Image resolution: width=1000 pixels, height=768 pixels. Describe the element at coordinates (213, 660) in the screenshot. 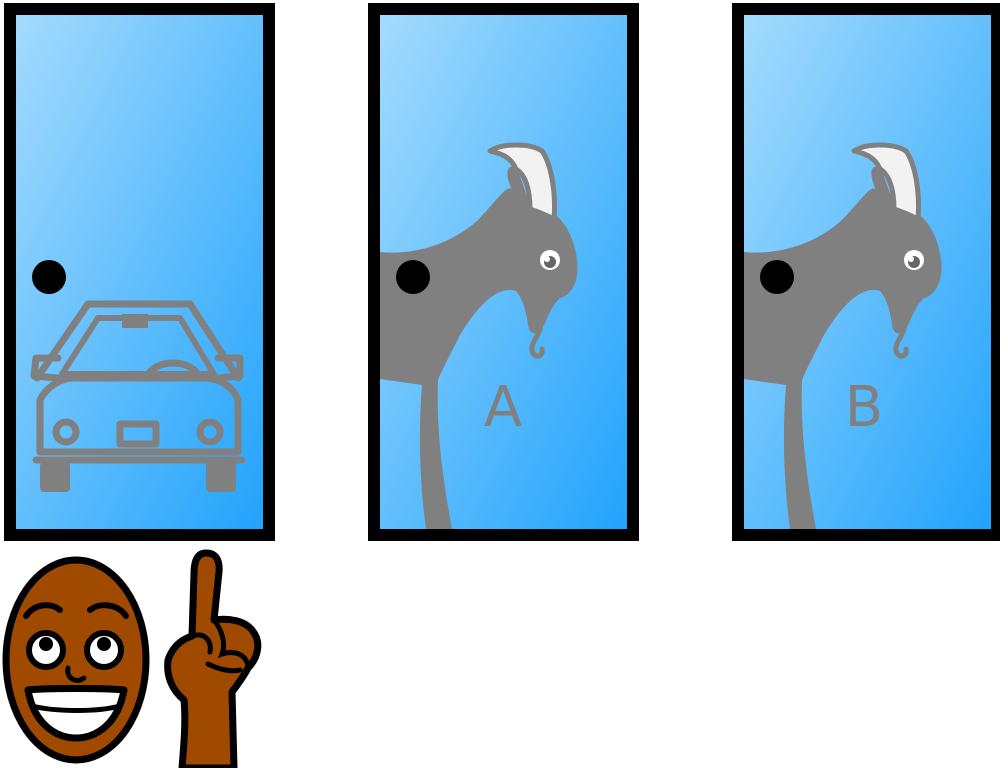

I see `pointing-finger-icon` at that location.